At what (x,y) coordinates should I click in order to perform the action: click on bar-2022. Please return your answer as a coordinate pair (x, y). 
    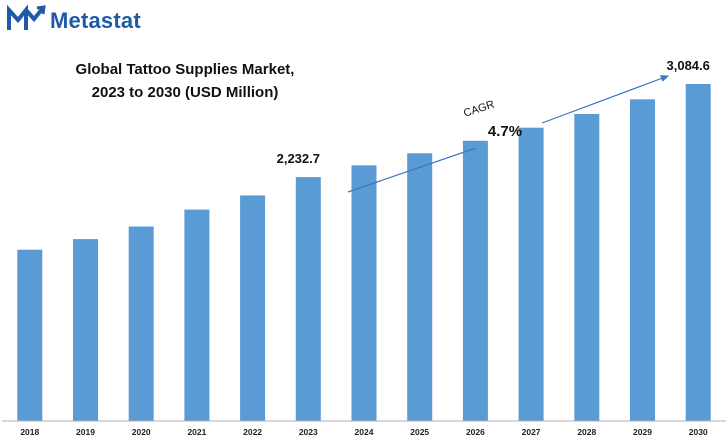
    Looking at the image, I should click on (253, 308).